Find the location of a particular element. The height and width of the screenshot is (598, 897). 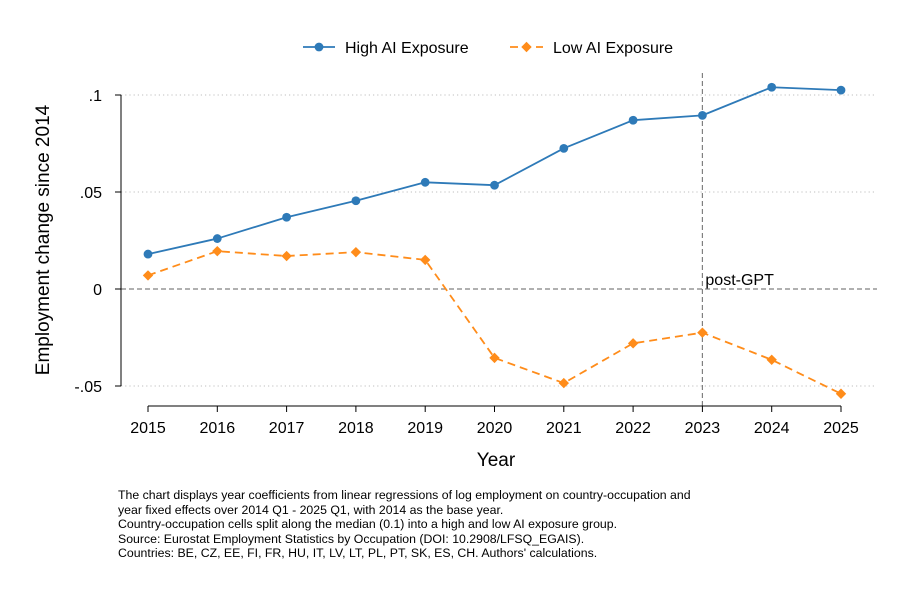

post-gpt-label: post-GPT is located at coordinates (739, 280).